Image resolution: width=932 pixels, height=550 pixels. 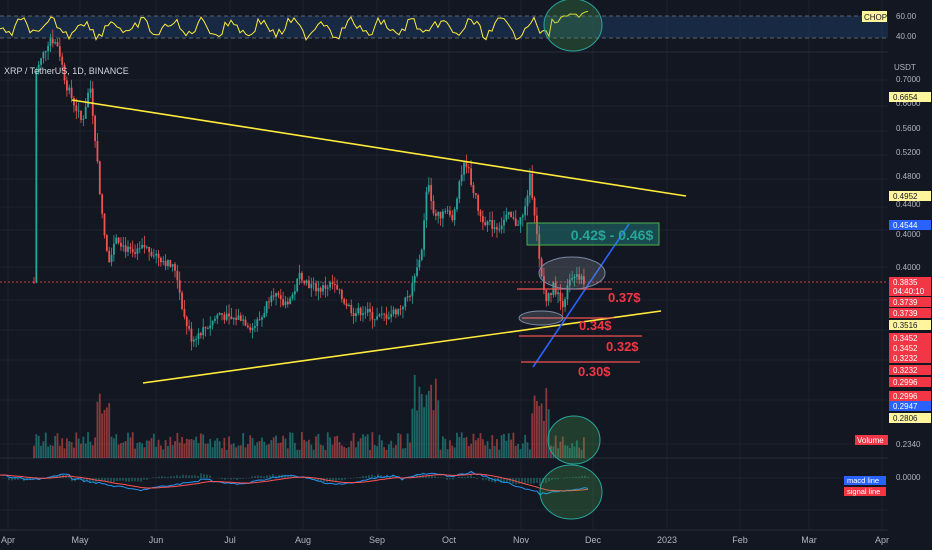 What do you see at coordinates (612, 235) in the screenshot?
I see `target-zone-label: 0.42$ - 0.46$` at bounding box center [612, 235].